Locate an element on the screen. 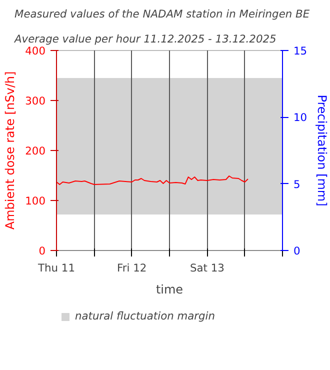 The height and width of the screenshot is (370, 330). y2-tick-label: 15 is located at coordinates (301, 51).